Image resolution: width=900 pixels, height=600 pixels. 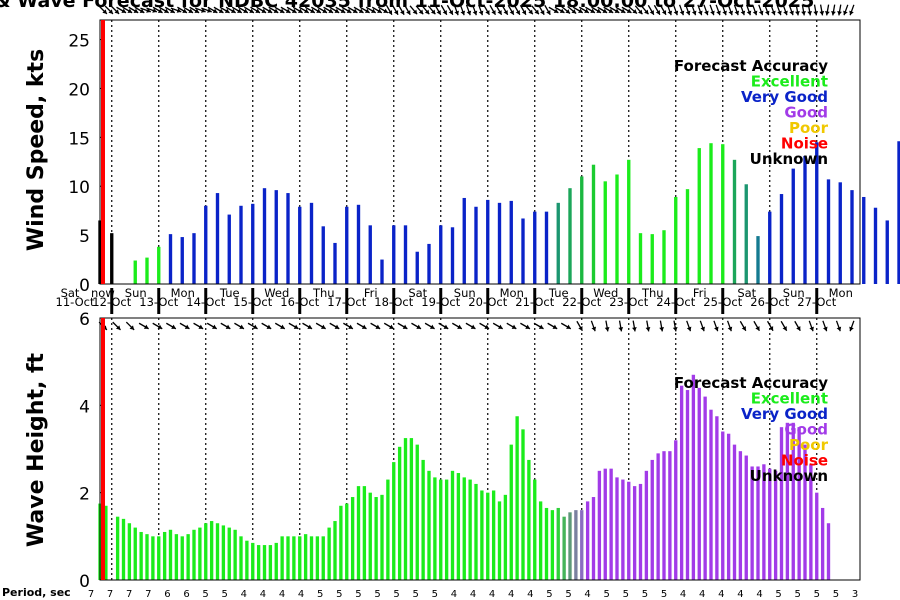 I want to click on wind-direction-arrows, so click(x=476, y=10).